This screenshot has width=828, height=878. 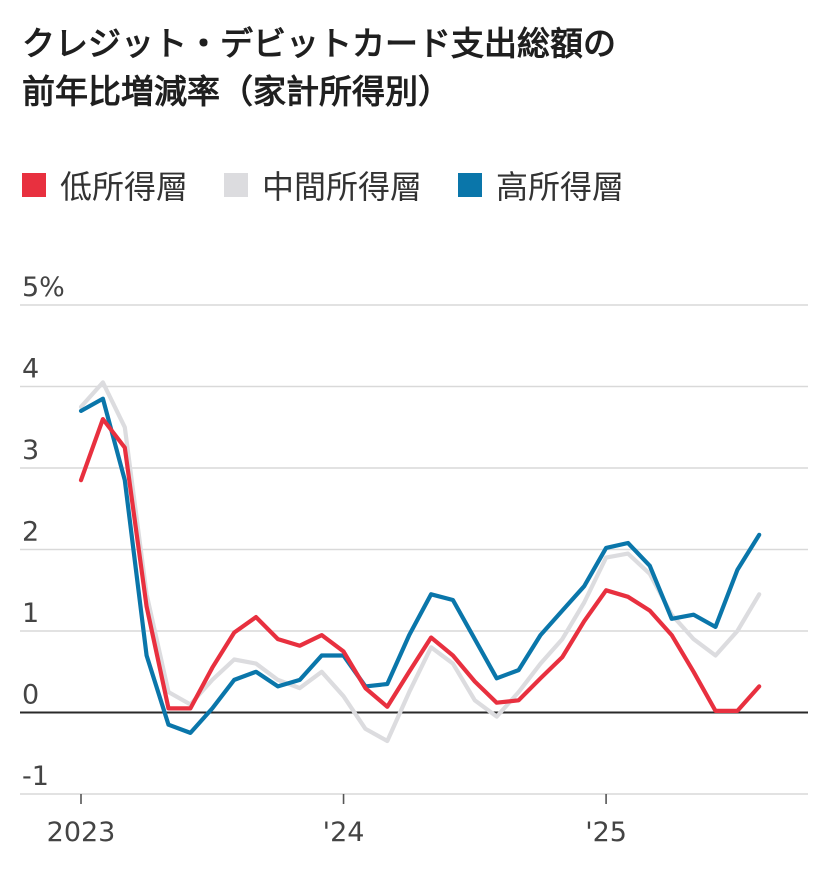 What do you see at coordinates (124, 187) in the screenshot?
I see `legend-label-low-income: 低所得層` at bounding box center [124, 187].